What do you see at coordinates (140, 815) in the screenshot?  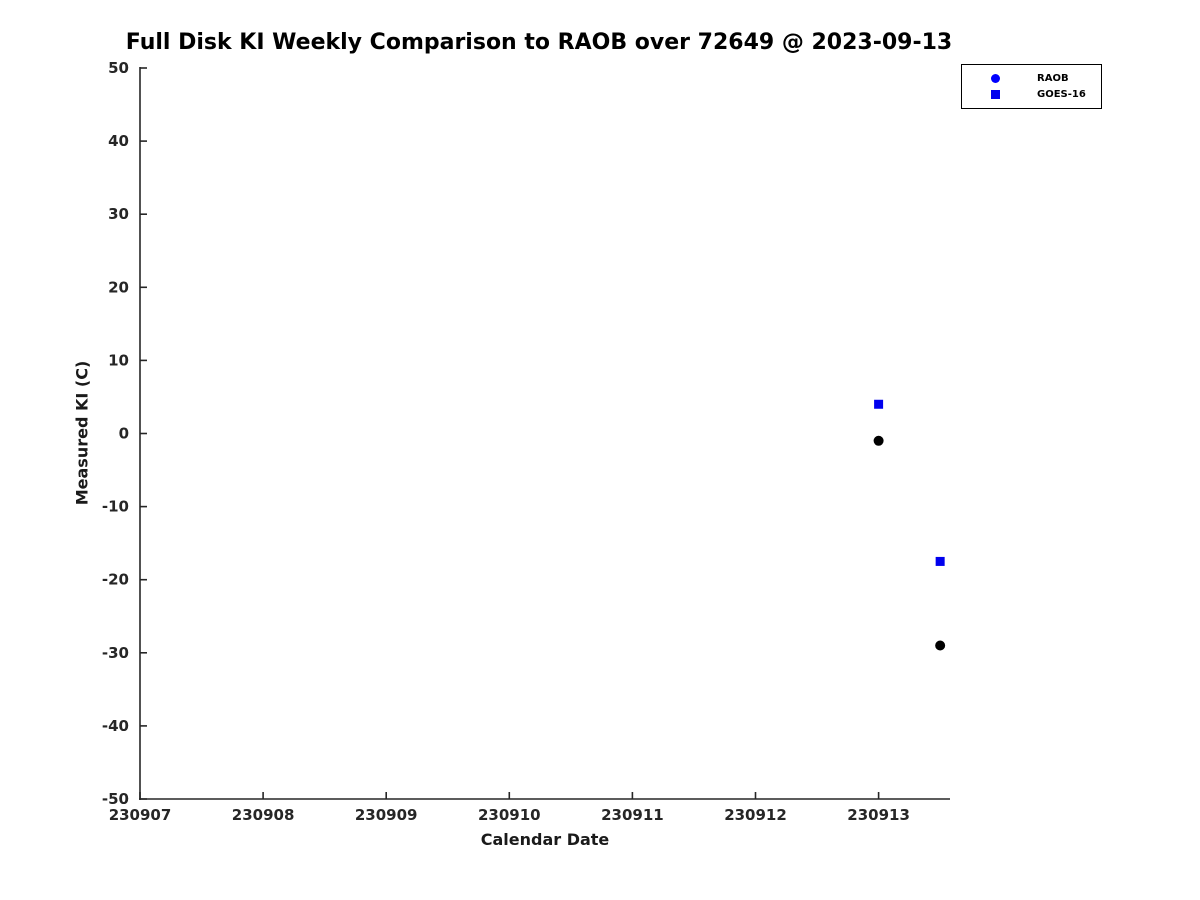 I see `x-tick-label: 230907` at bounding box center [140, 815].